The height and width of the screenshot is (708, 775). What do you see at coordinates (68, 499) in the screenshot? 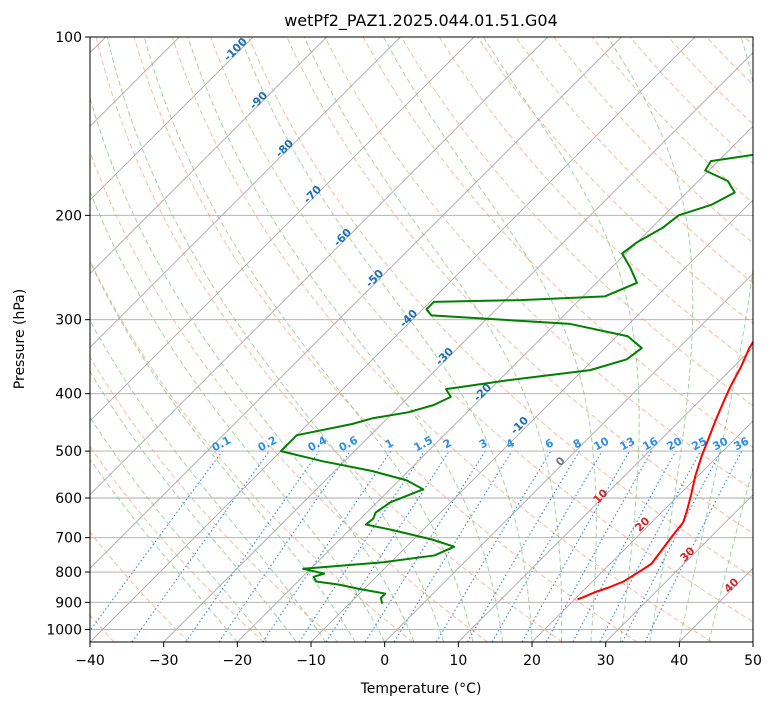
I see `y-tick-label: 600` at bounding box center [68, 499].